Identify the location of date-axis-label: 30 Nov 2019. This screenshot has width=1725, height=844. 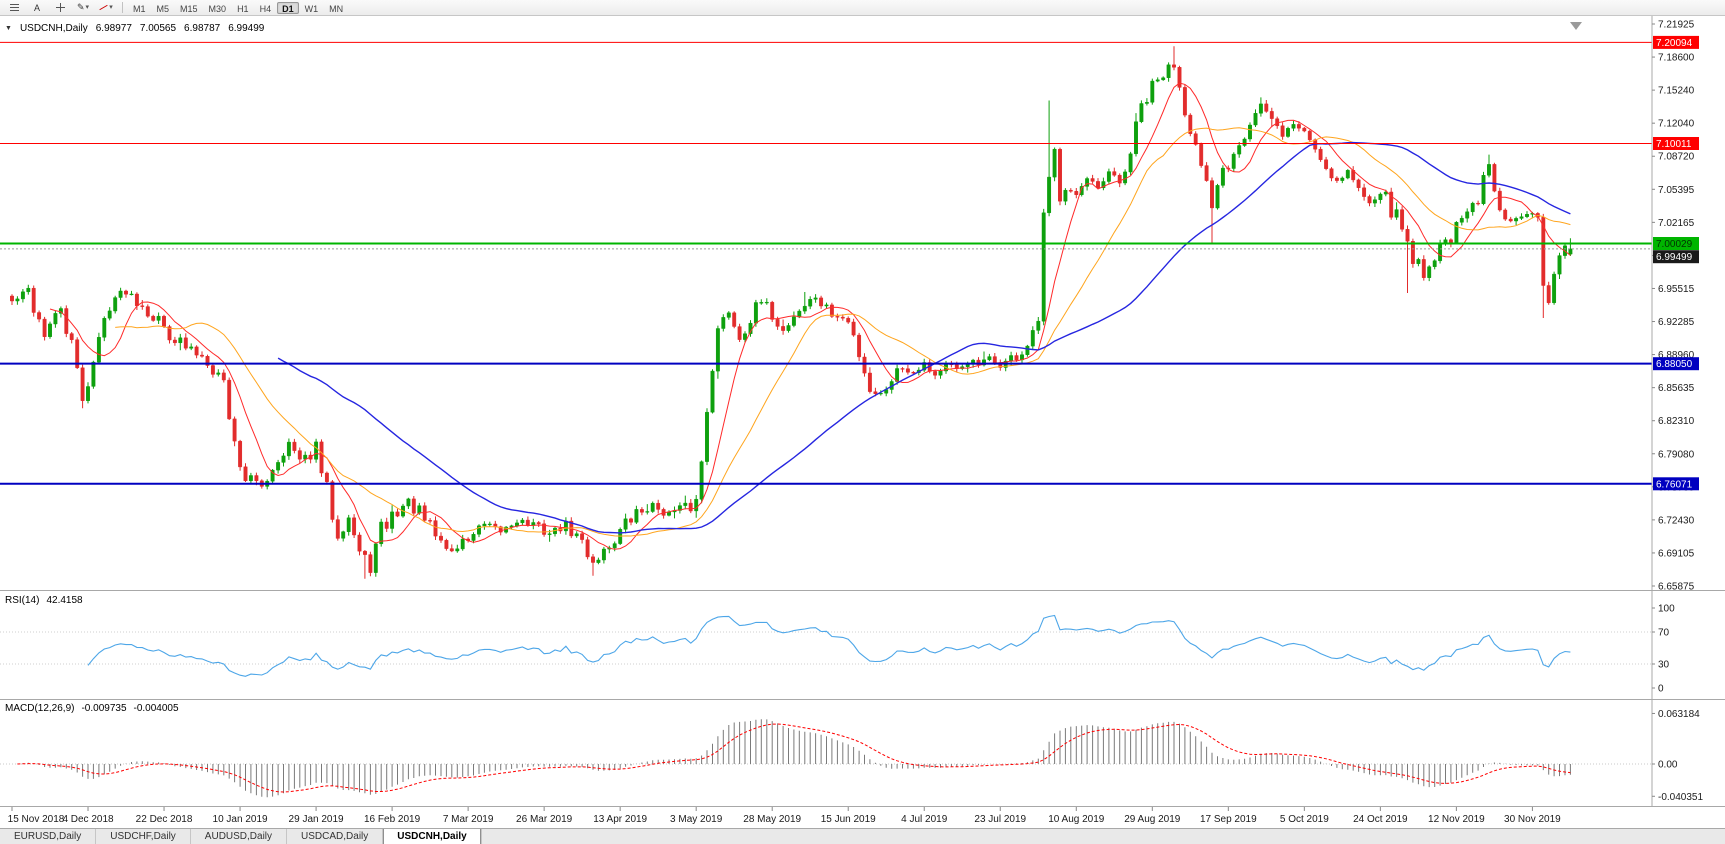
(1532, 819).